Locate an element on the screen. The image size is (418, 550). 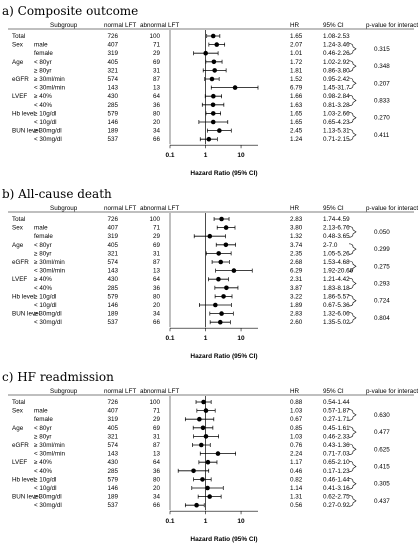
row-subgroup-level: < 80yr is located at coordinates (43, 245).